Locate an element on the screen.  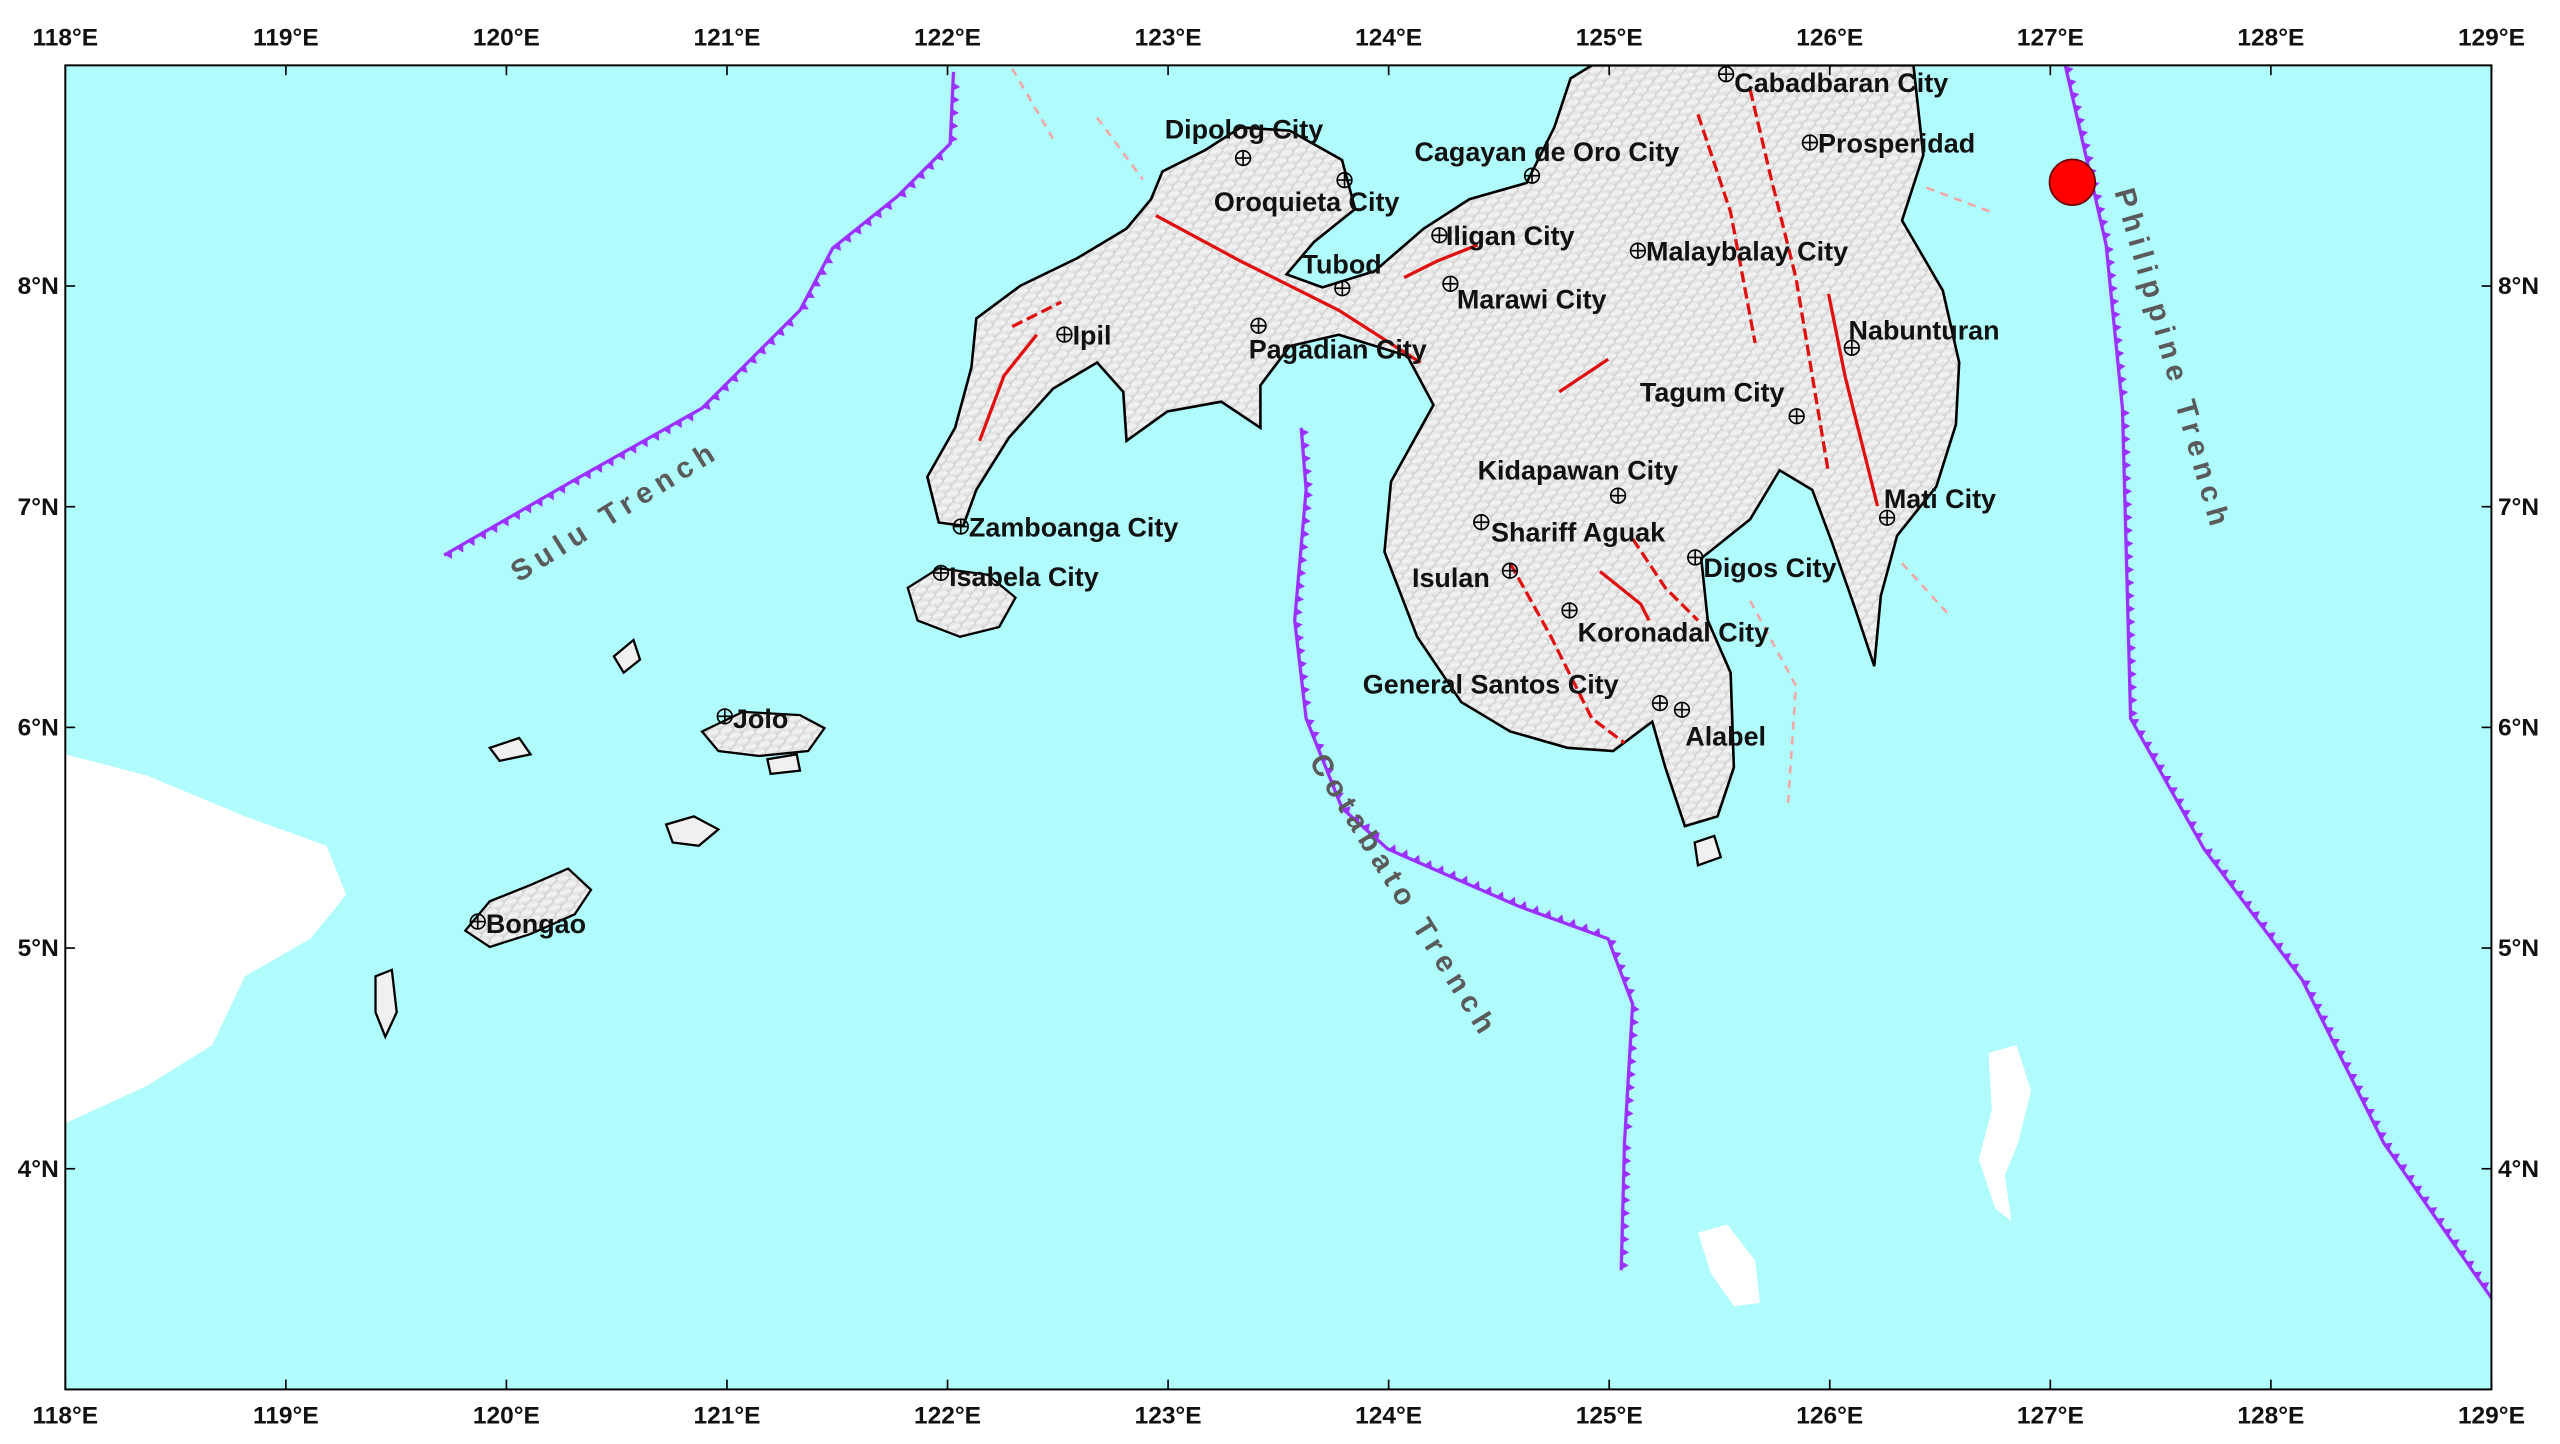
lat-tick-label-right: 7°N is located at coordinates (2518, 507).